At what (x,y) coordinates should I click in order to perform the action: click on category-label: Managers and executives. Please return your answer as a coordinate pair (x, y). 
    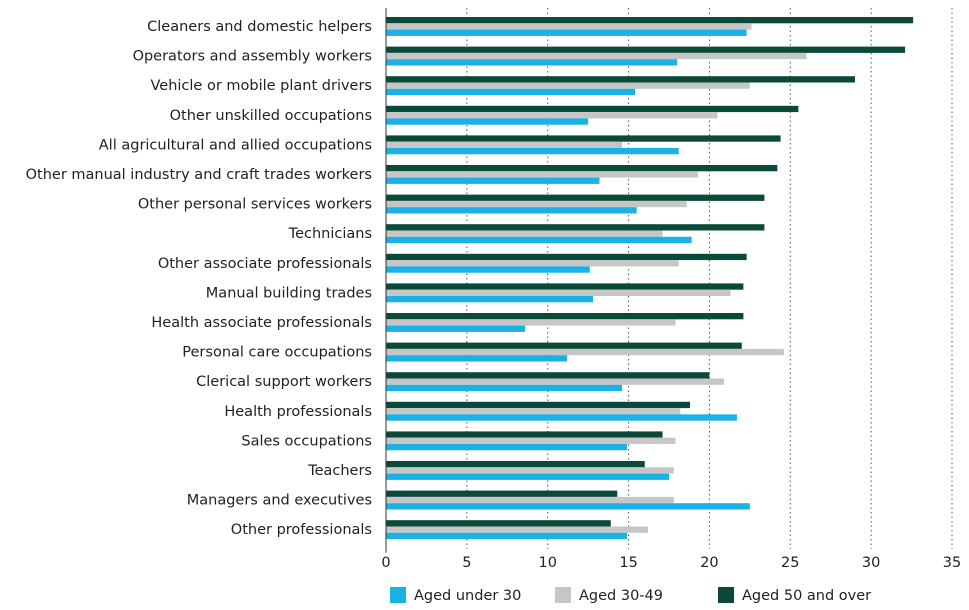
    Looking at the image, I should click on (279, 501).